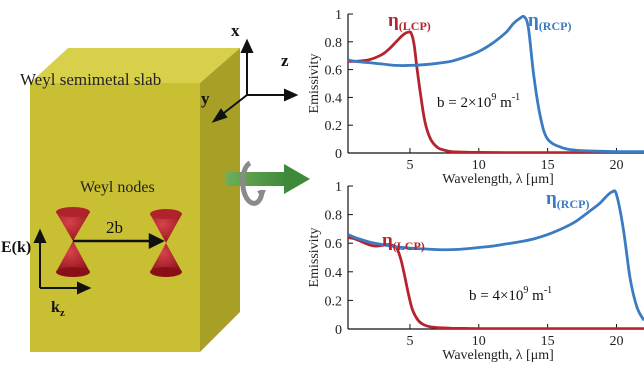  I want to click on emission-arrow, so click(268, 183).